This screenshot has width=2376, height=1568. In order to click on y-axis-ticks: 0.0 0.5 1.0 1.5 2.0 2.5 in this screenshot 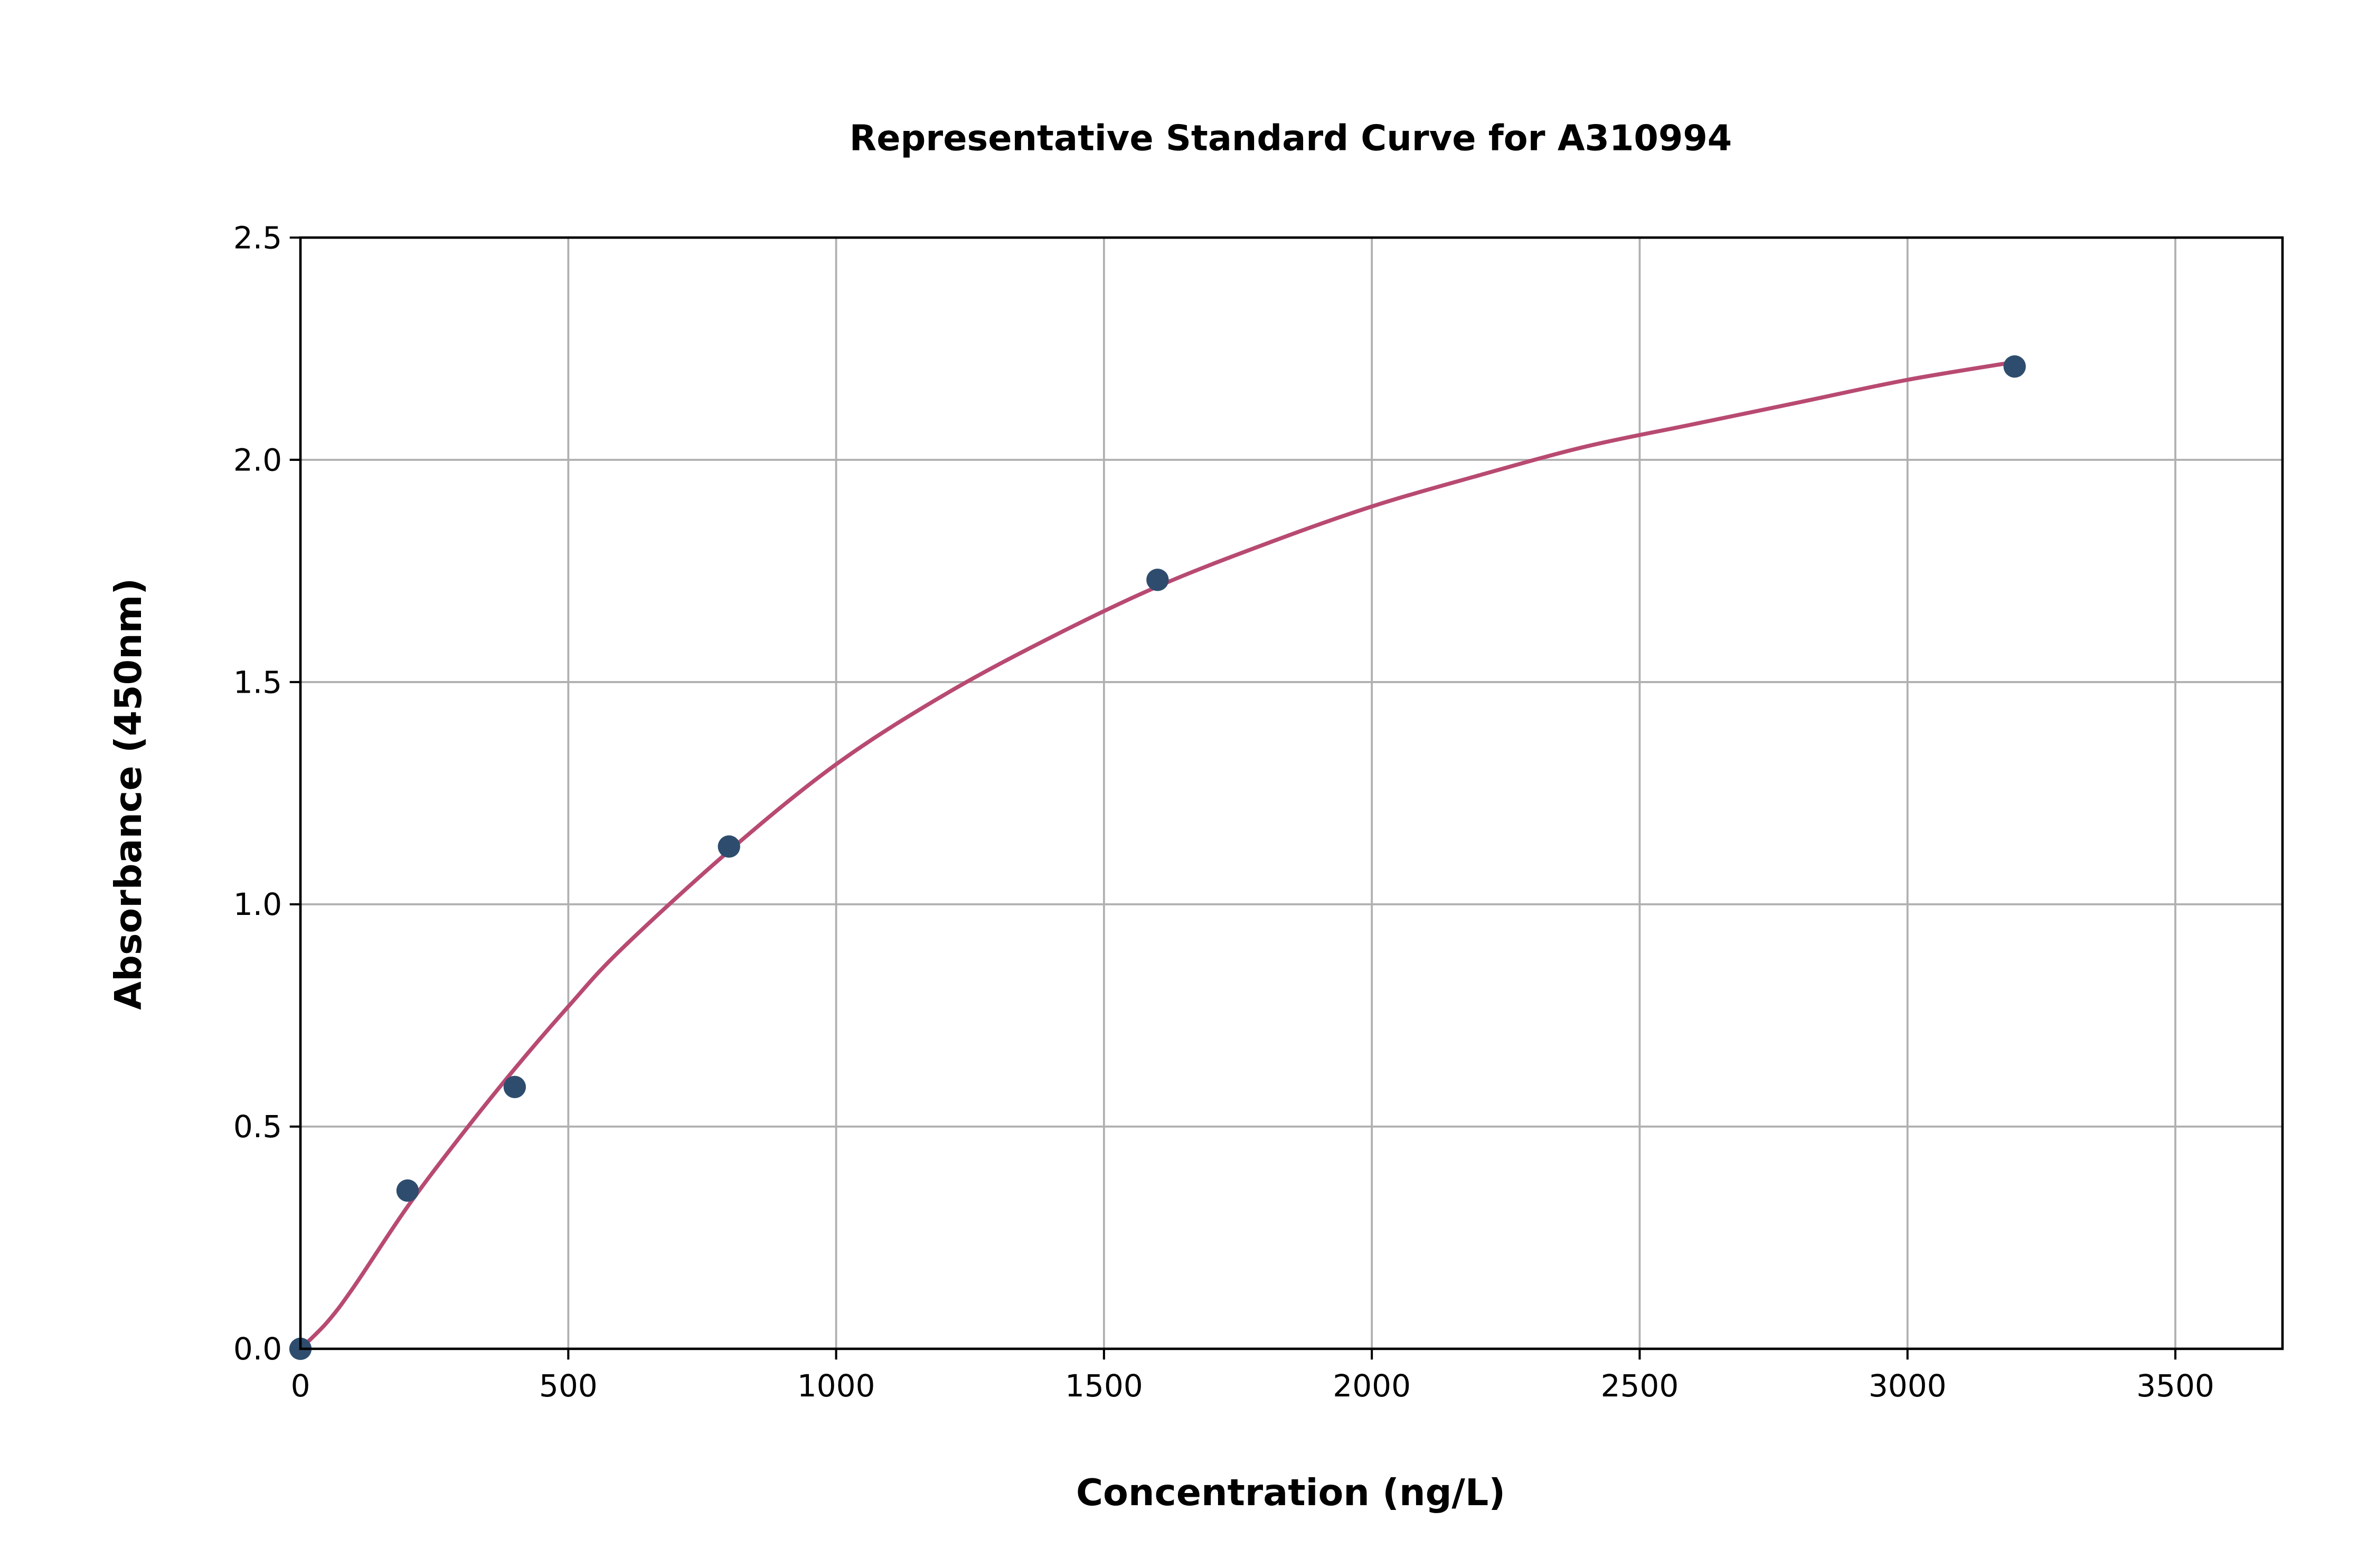, I will do `click(267, 793)`.